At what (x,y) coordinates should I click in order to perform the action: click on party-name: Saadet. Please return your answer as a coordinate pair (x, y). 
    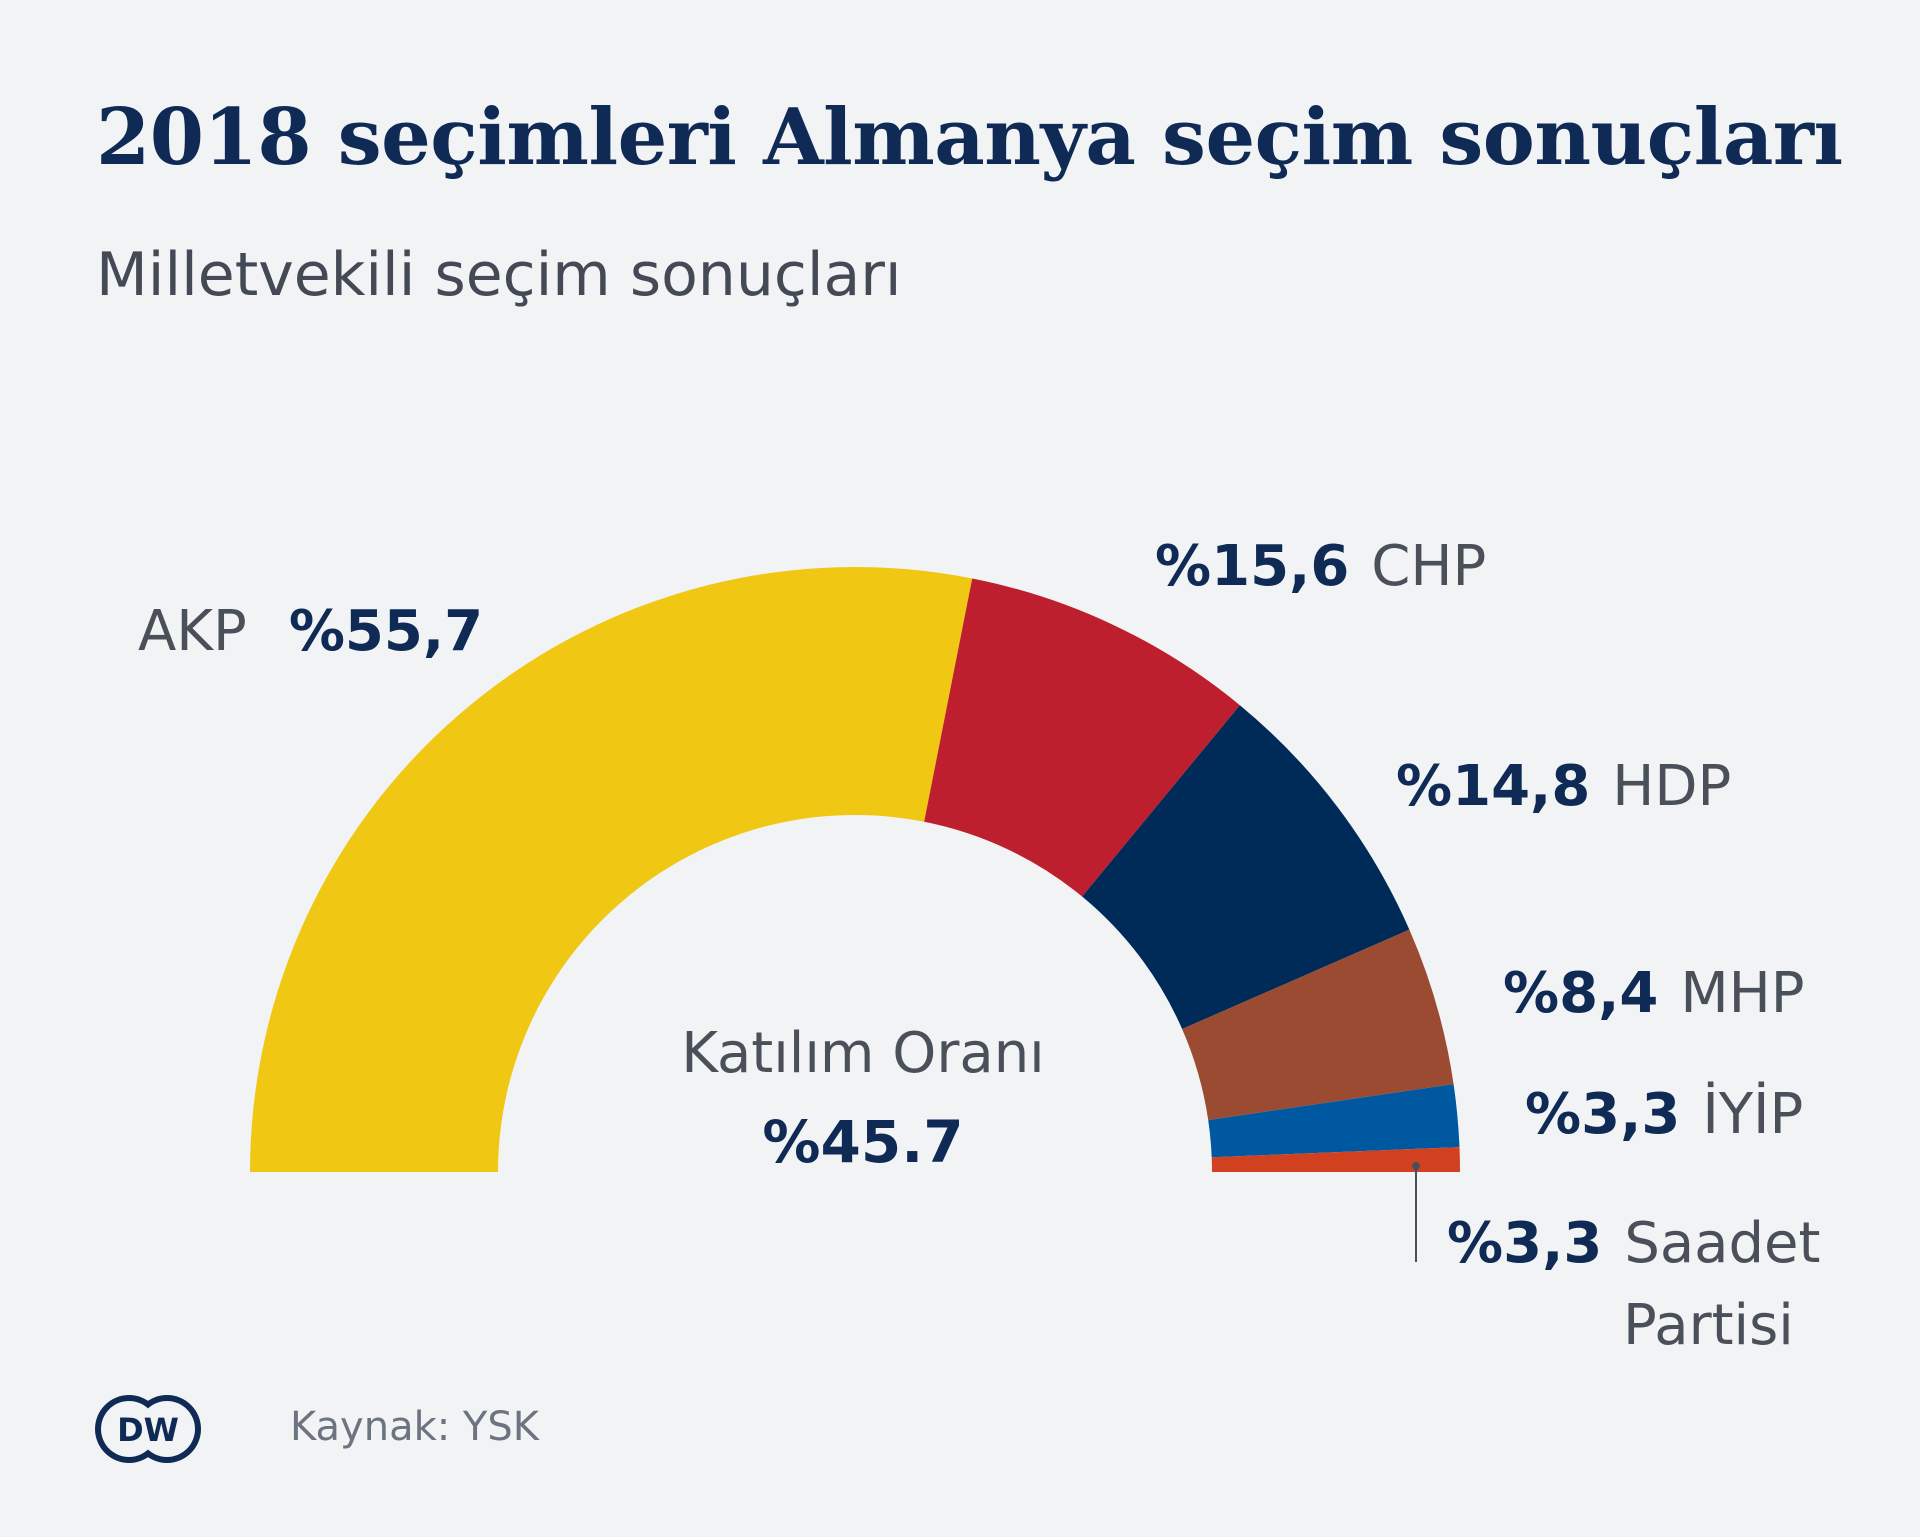
    Looking at the image, I should click on (1722, 1243).